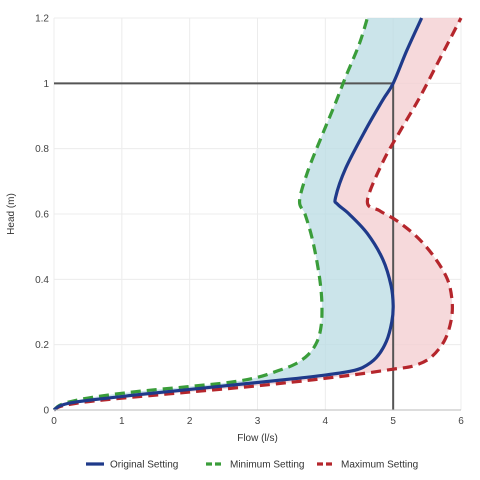 The width and height of the screenshot is (480, 480). I want to click on legend-item-minimum: Minimum Setting, so click(255, 465).